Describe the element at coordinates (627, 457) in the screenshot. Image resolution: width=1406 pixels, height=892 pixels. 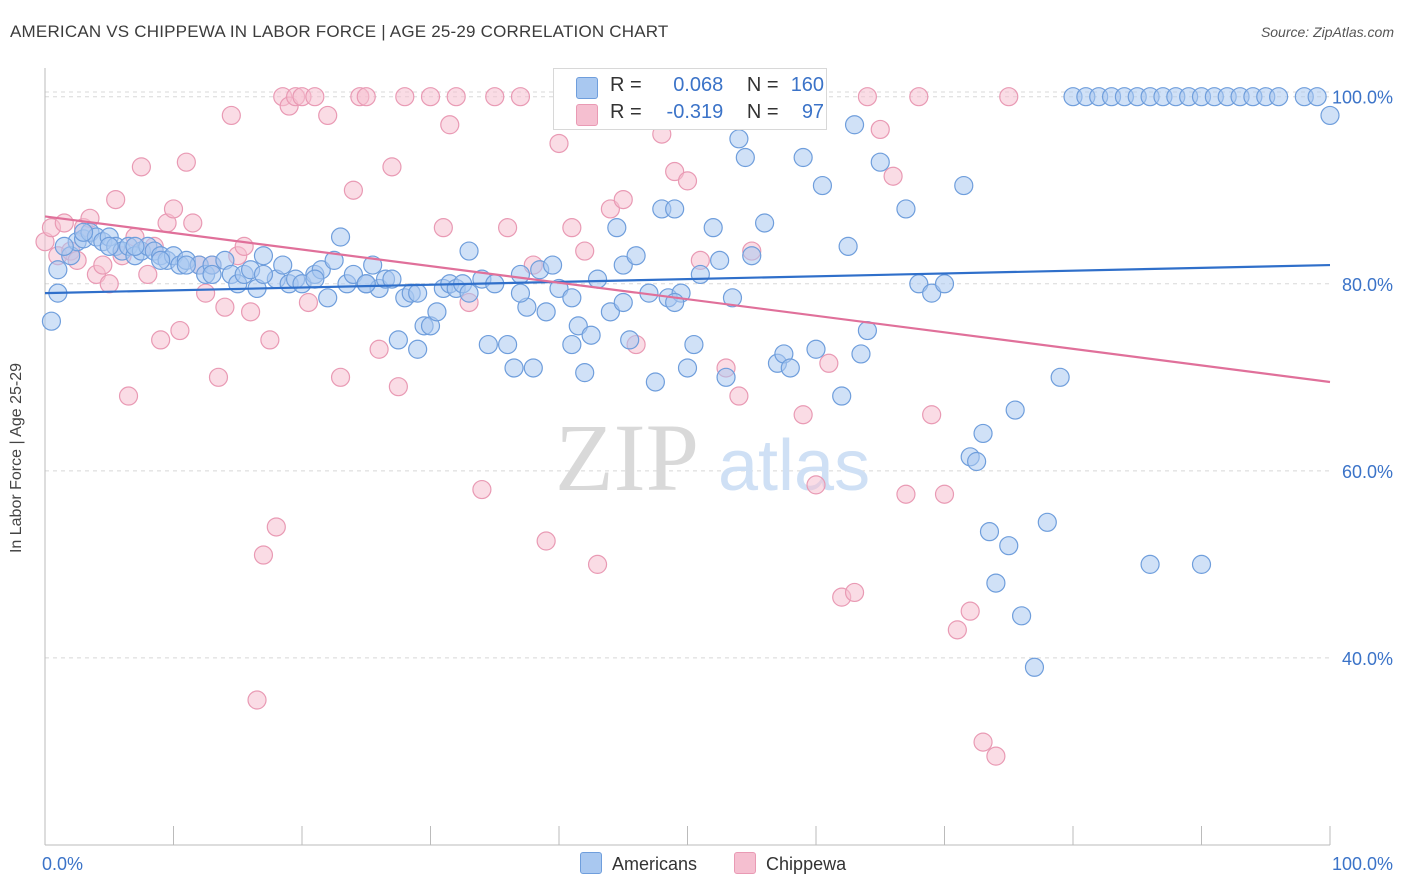
I see `watermark-zip: ZIP` at that location.